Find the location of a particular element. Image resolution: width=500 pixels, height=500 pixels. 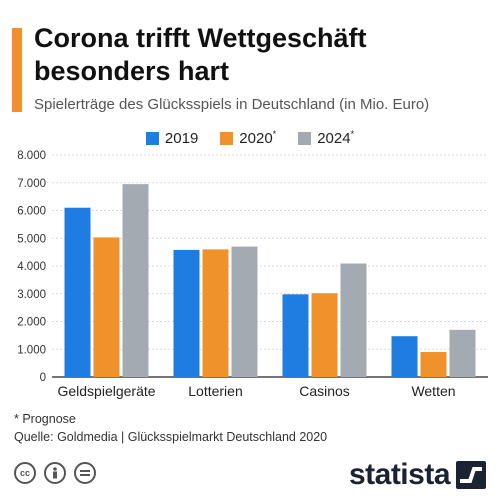

y-tick-label: 4.000 is located at coordinates (31, 267).